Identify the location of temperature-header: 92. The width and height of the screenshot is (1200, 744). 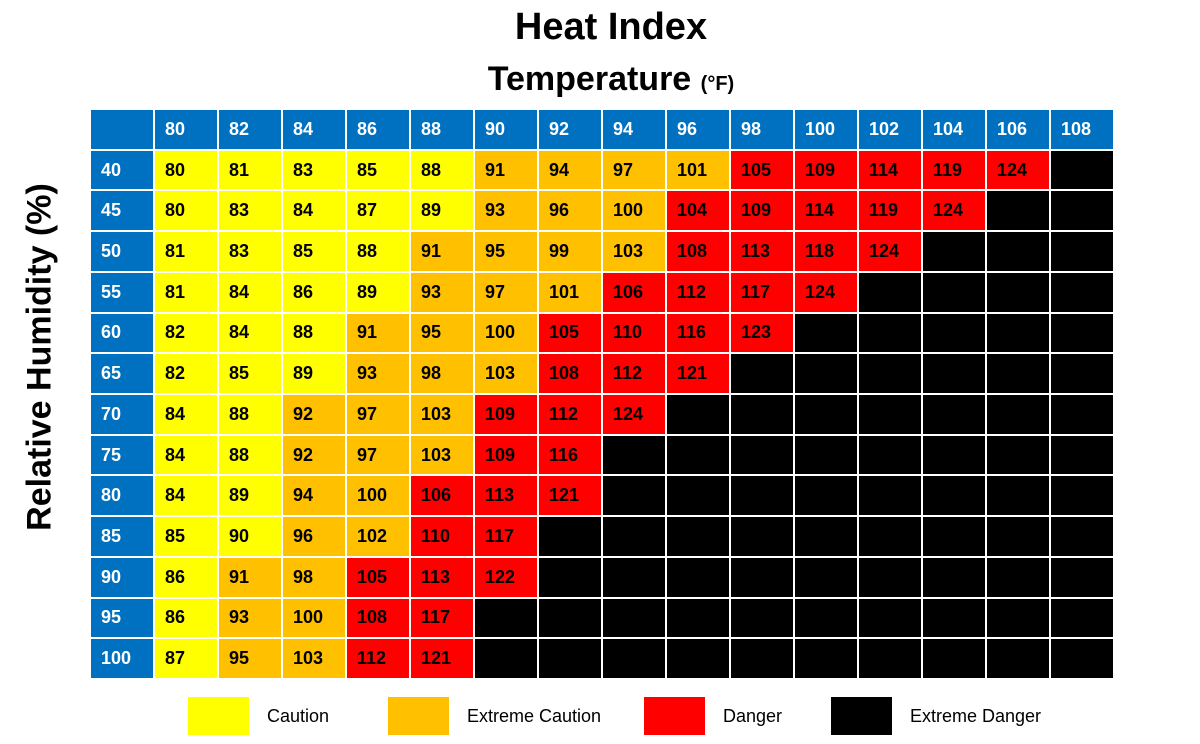
(570, 129).